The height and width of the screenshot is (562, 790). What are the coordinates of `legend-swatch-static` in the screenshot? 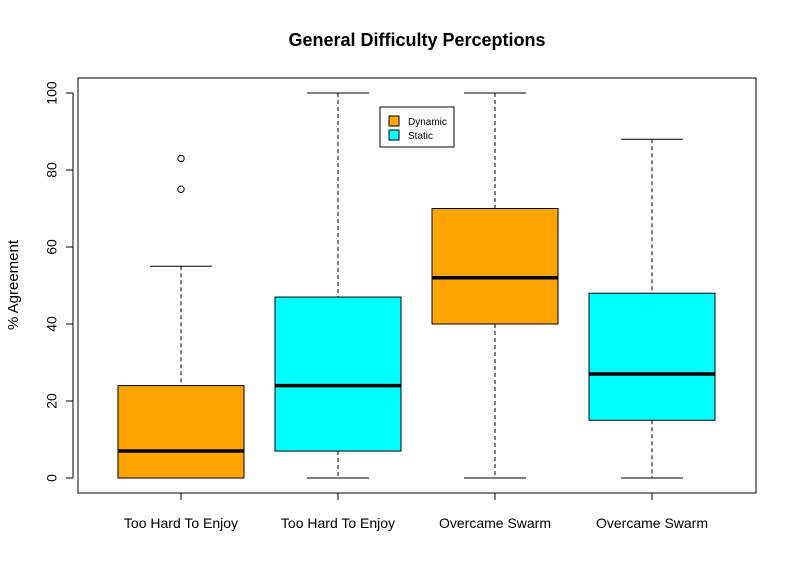 It's located at (394, 135).